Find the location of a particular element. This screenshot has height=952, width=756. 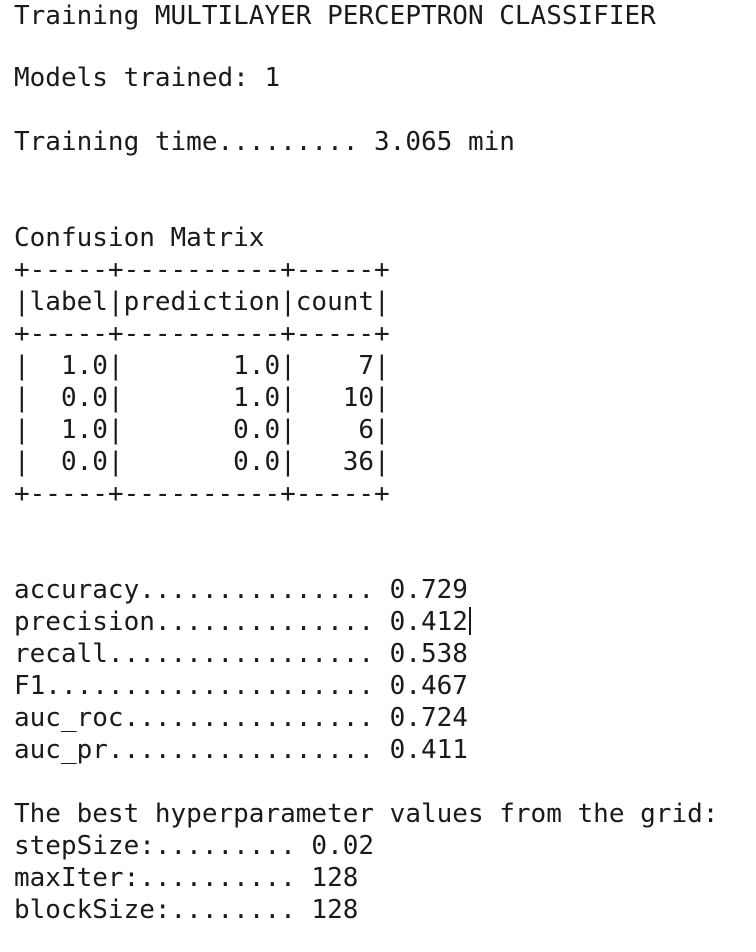

metric-f1: F1..................... 0.467 is located at coordinates (241, 686).